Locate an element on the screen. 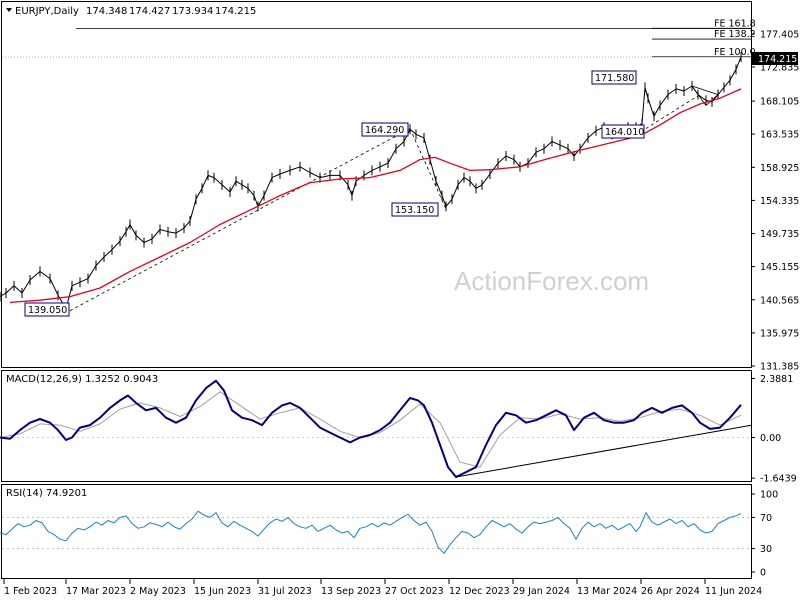  y-tick-label: 149.735 is located at coordinates (779, 234).